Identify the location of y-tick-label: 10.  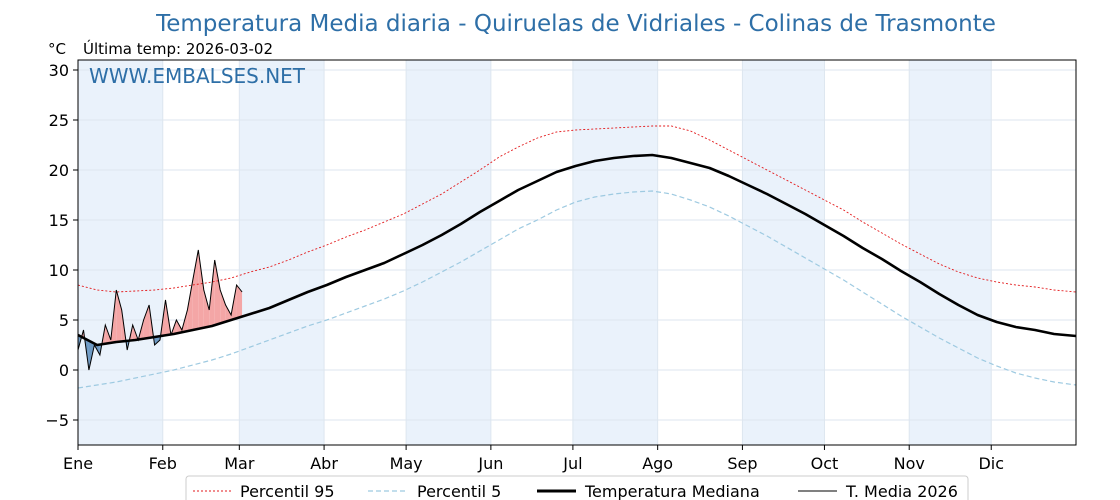
(59, 270).